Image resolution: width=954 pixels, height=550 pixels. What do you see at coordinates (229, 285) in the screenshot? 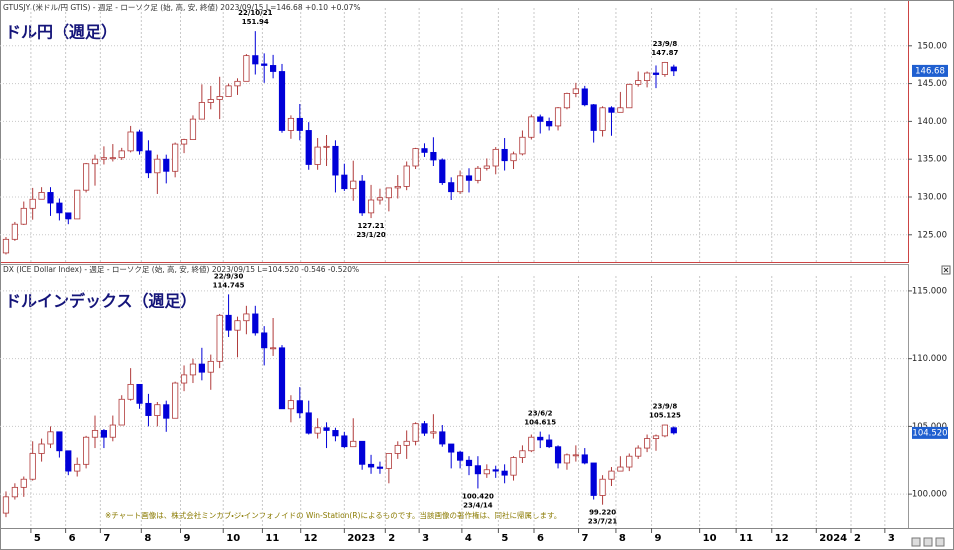
I see `annotation-value: 114.745` at bounding box center [229, 285].